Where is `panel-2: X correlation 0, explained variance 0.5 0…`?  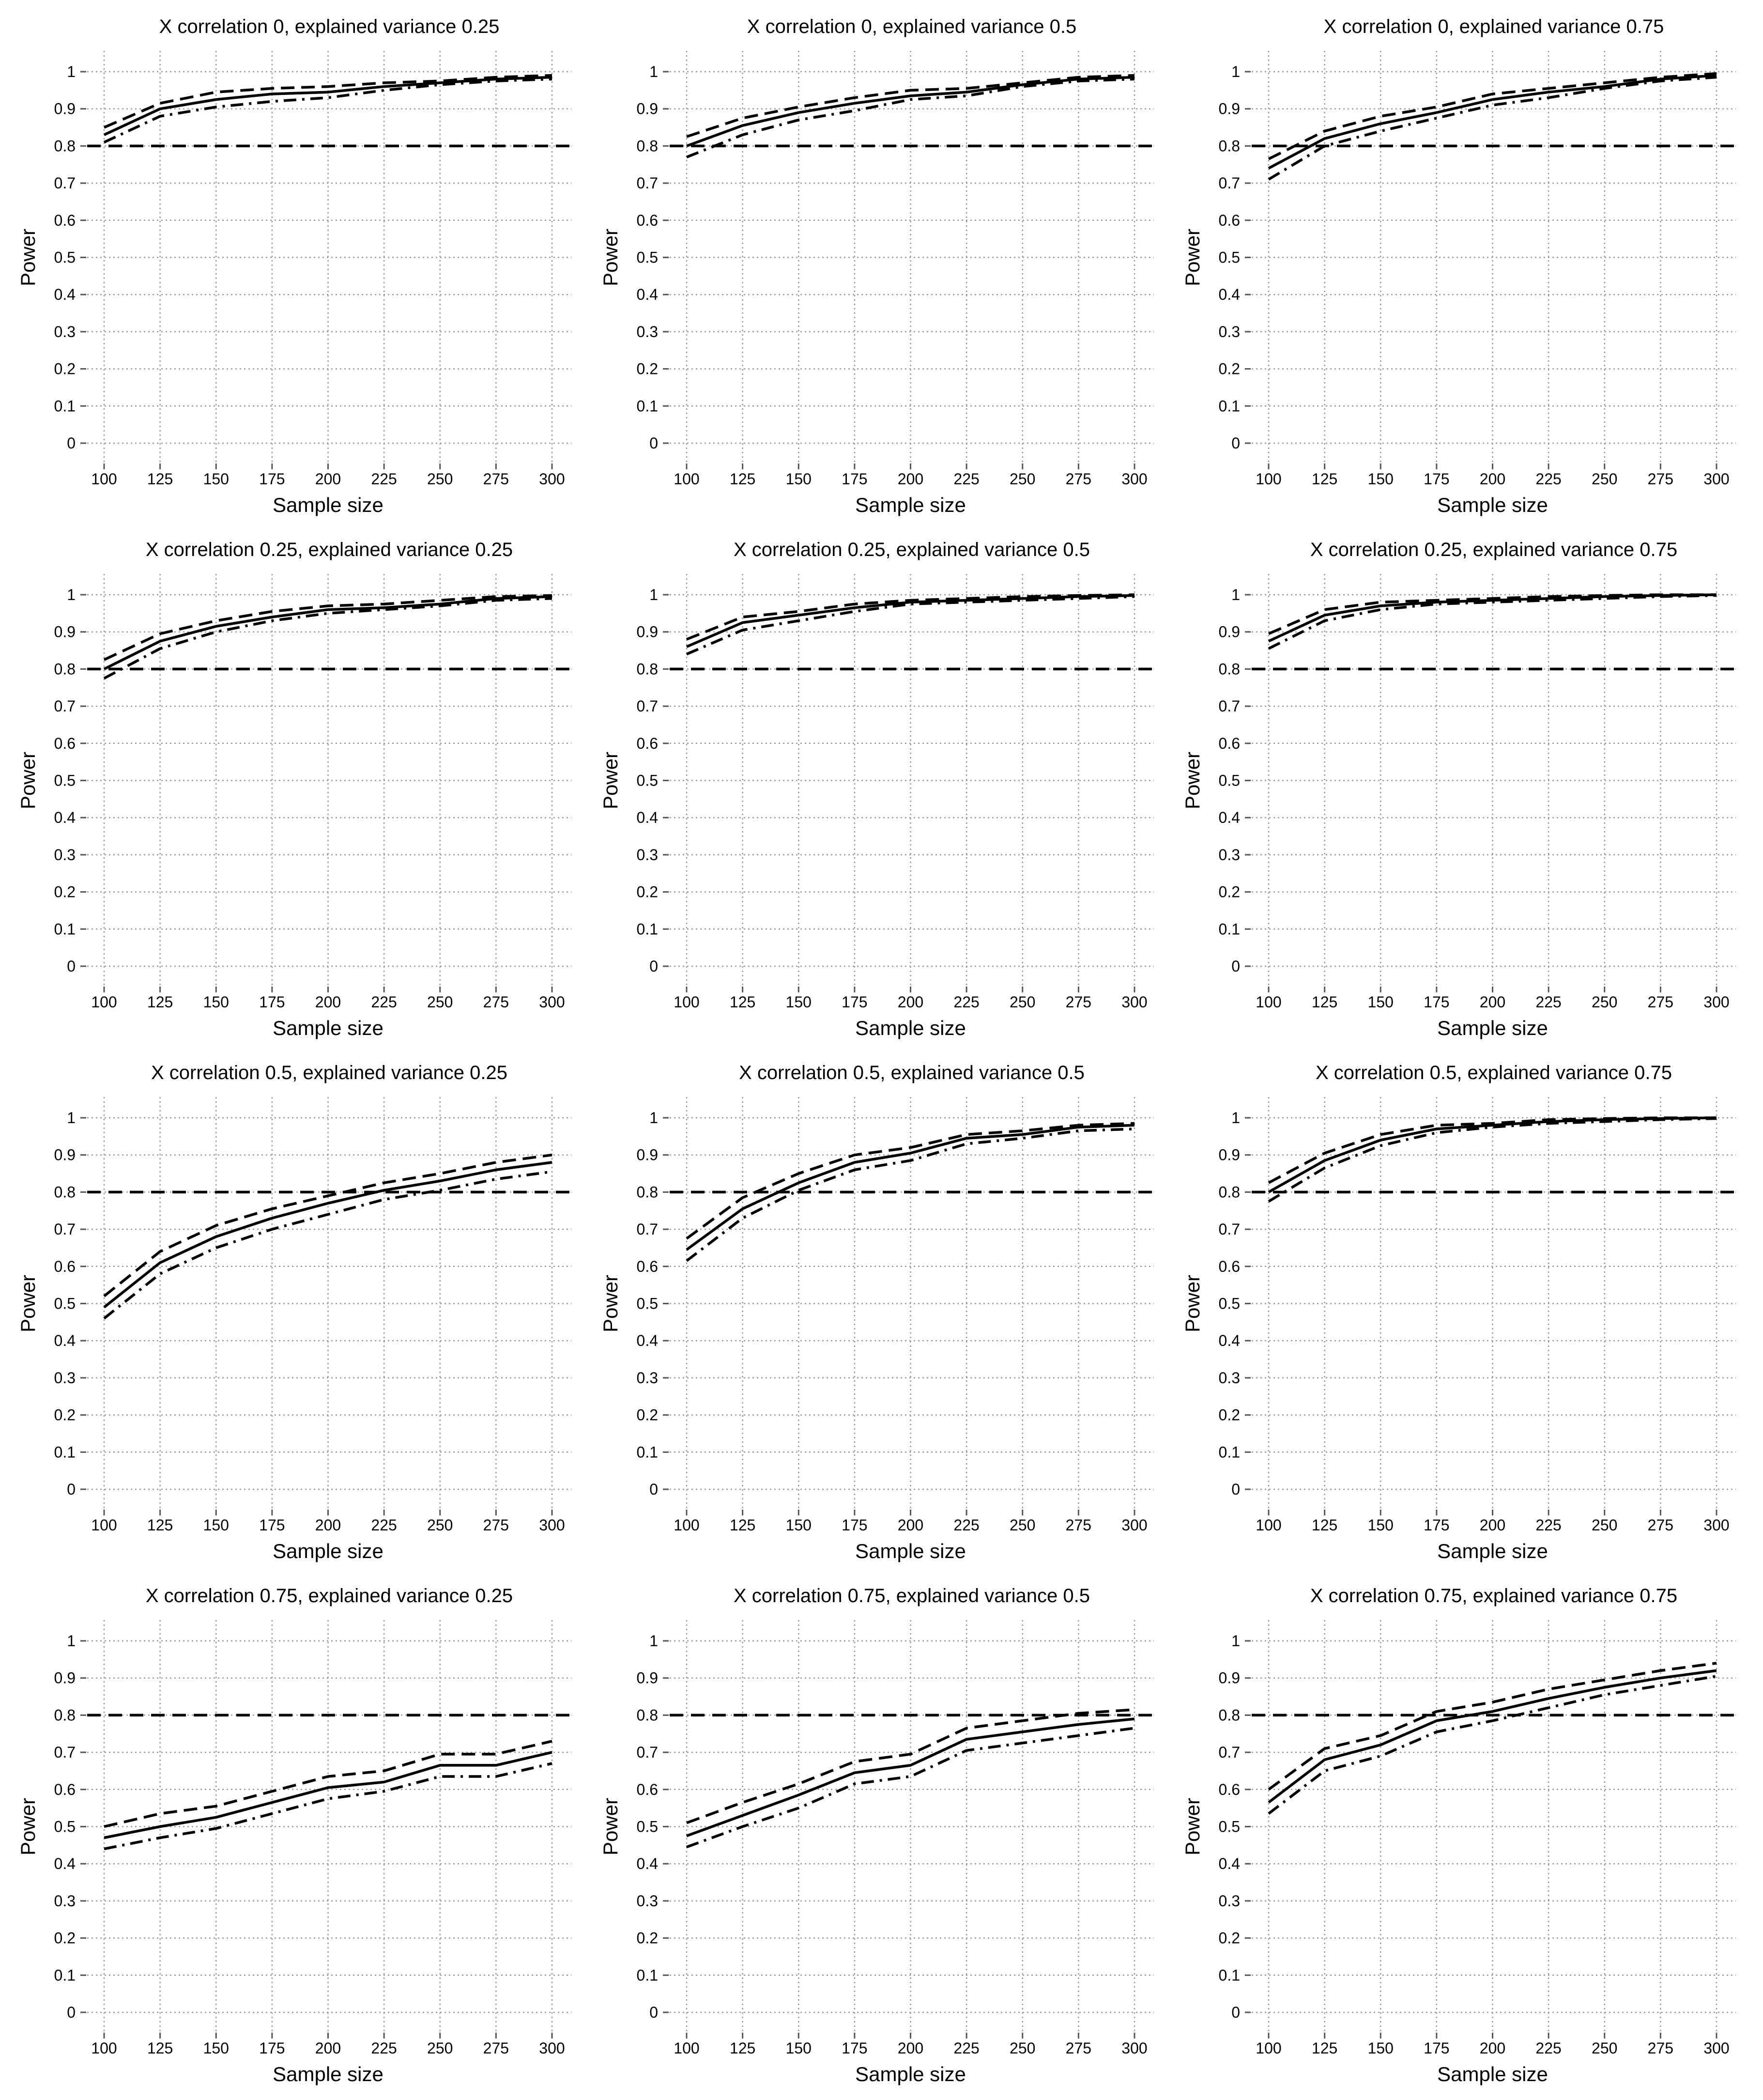 panel-2: X correlation 0, explained variance 0.5 0… is located at coordinates (877, 266).